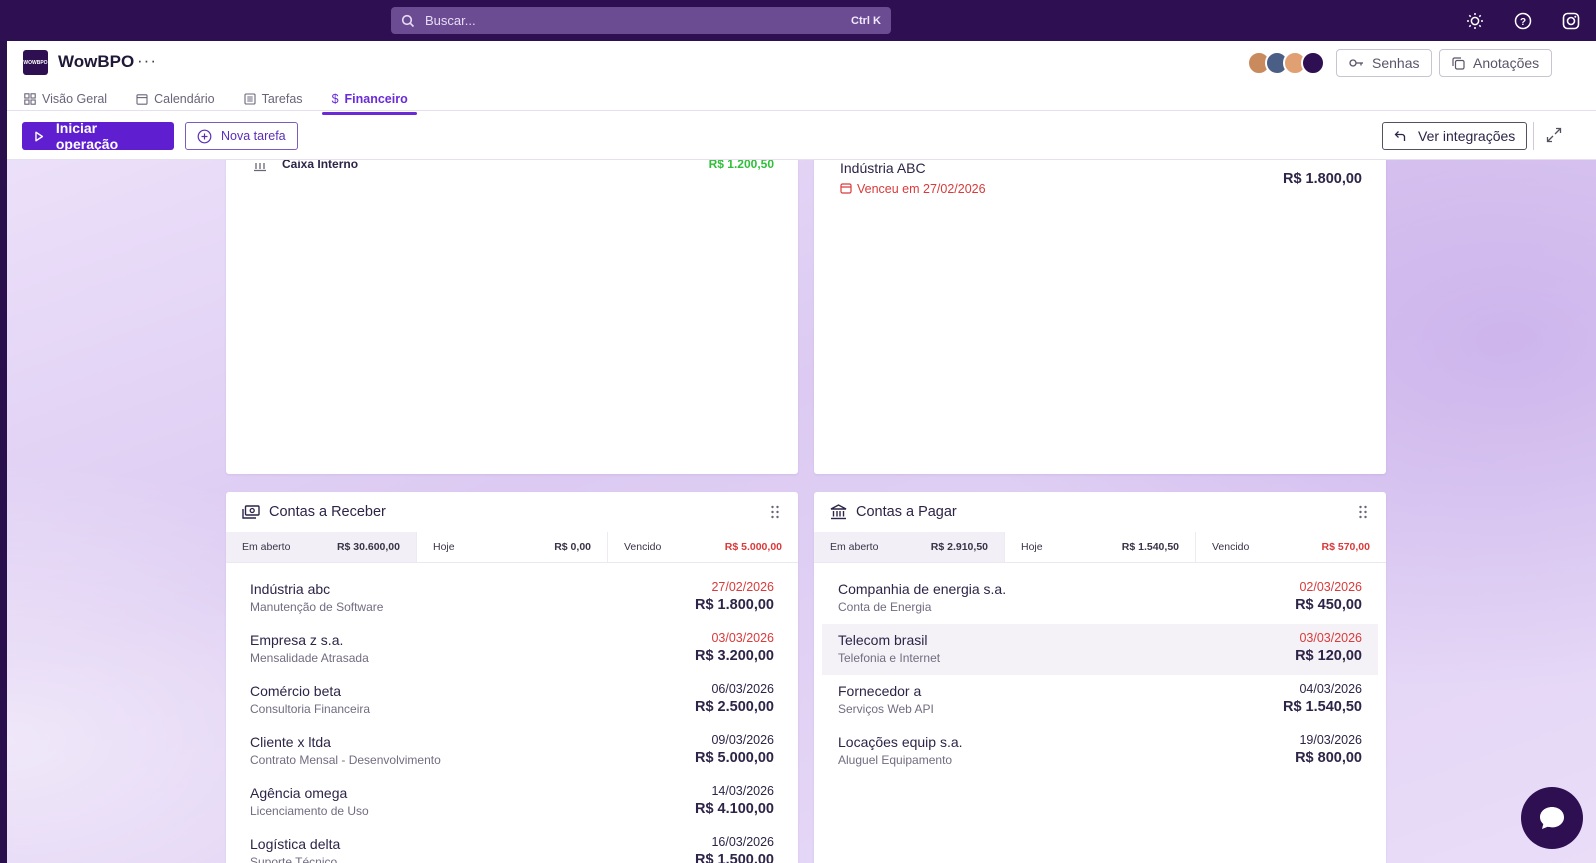  What do you see at coordinates (1384, 63) in the screenshot?
I see `senhas-button: Senhas` at bounding box center [1384, 63].